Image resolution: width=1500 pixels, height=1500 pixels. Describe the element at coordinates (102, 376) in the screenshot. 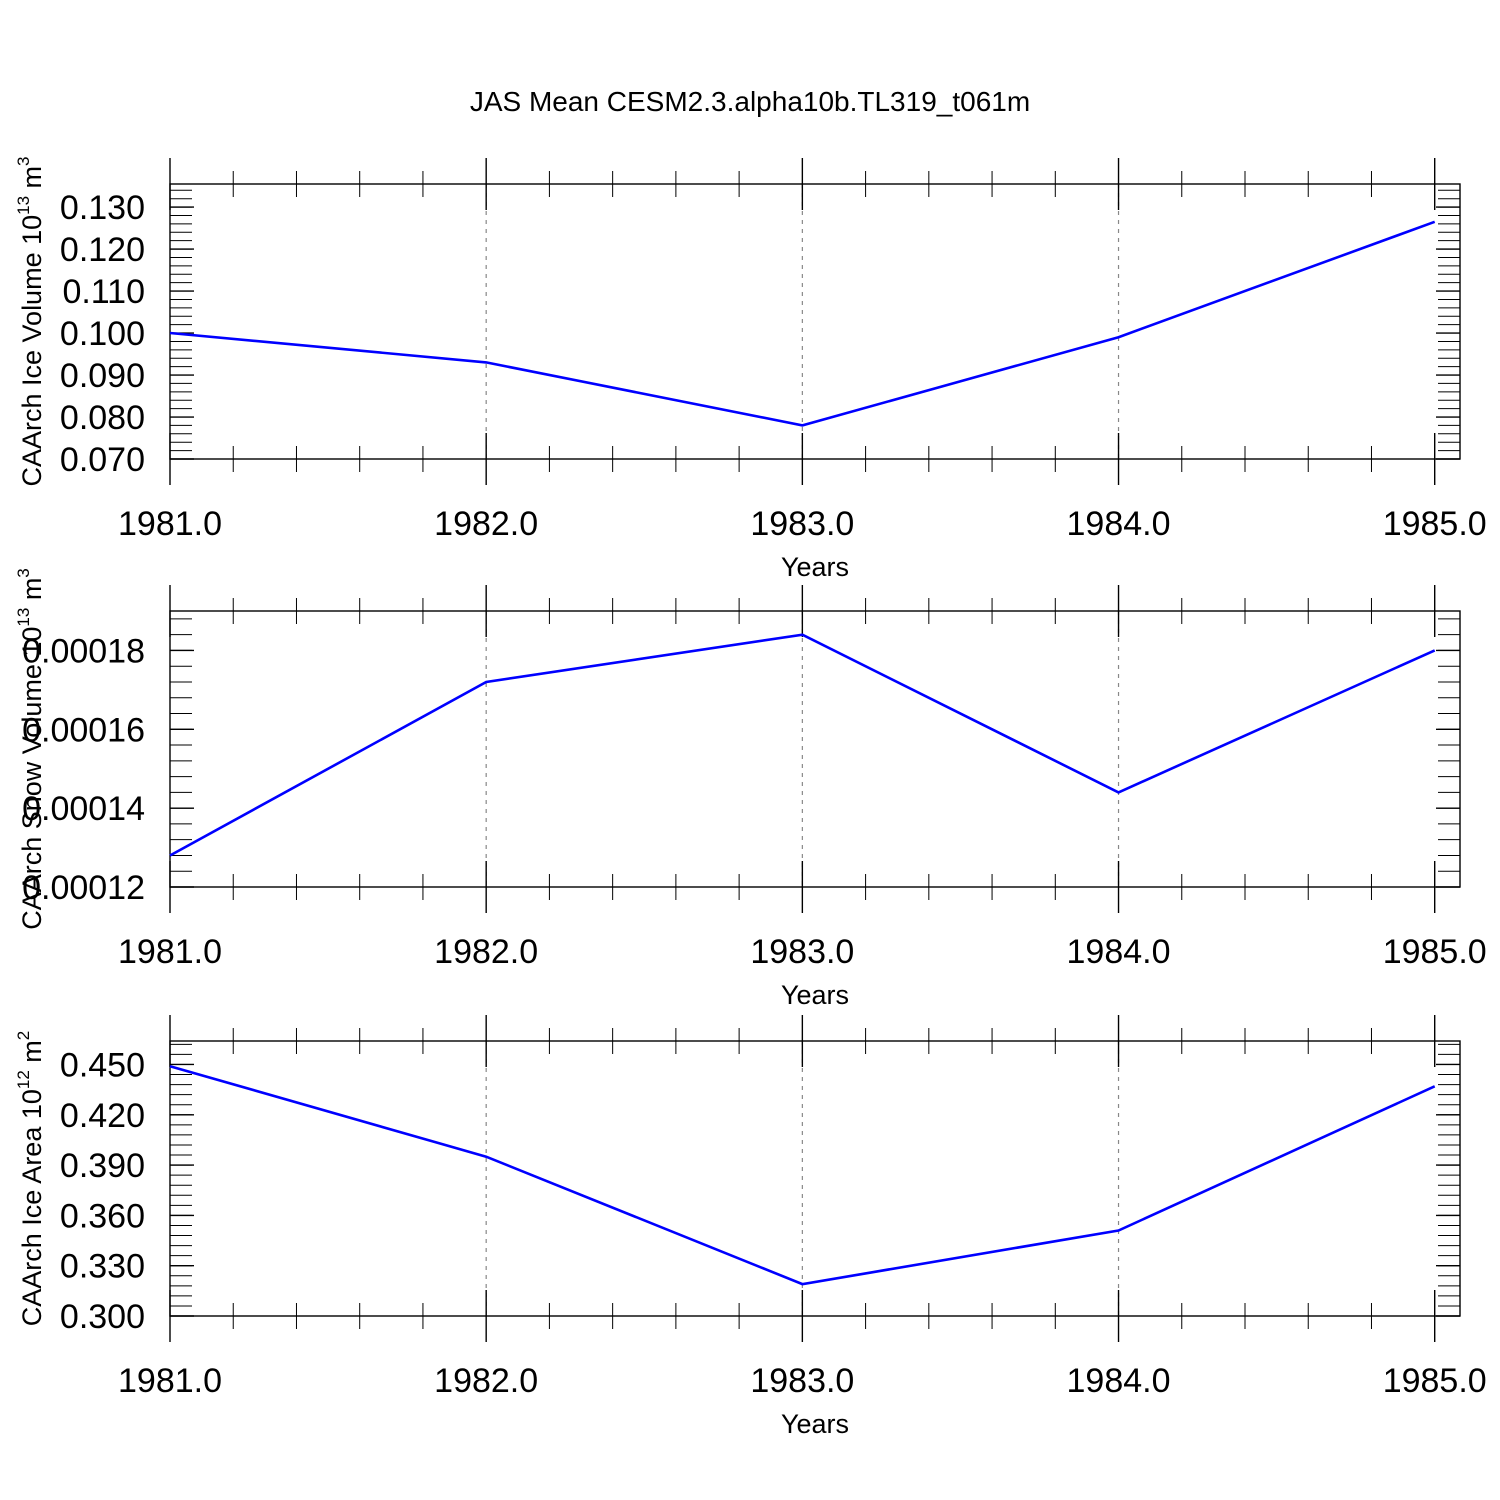

I see `y-tick-label: 0.090` at that location.